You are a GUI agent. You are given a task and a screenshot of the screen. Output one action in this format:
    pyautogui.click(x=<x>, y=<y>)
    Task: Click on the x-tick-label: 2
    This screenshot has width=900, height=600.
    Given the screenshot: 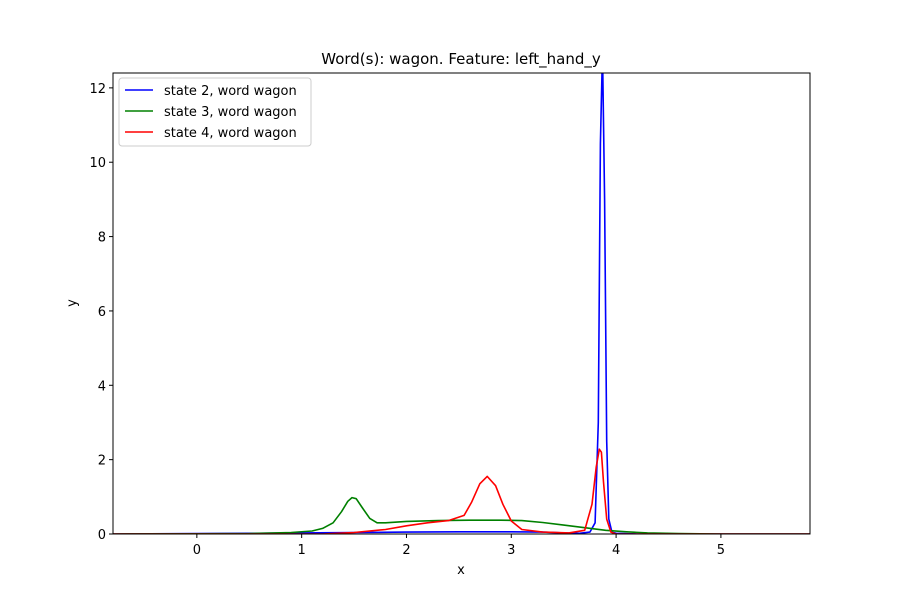 What is the action you would take?
    pyautogui.click(x=406, y=550)
    